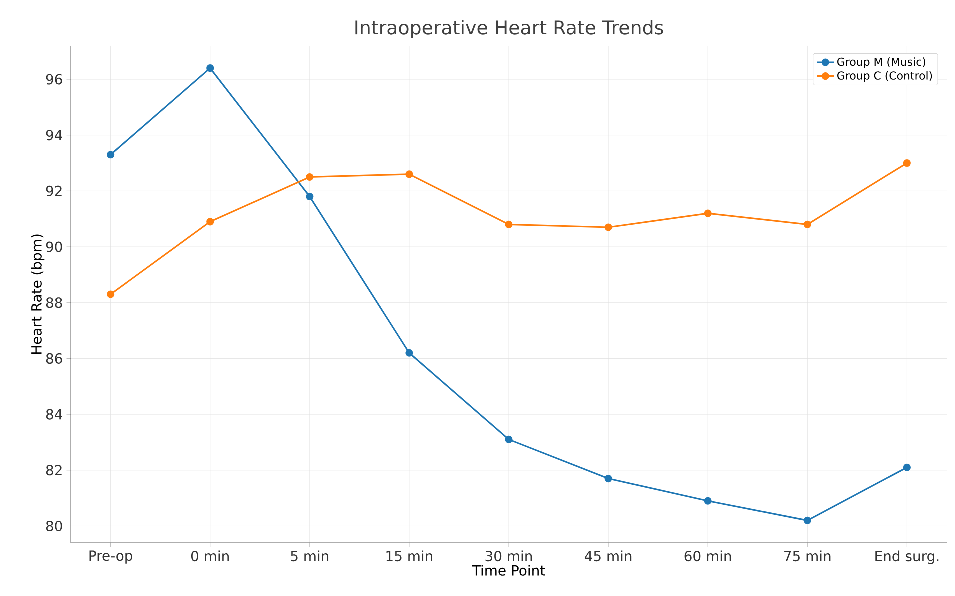 This screenshot has height=596, width=955. What do you see at coordinates (210, 556) in the screenshot?
I see `x-tick-label: 0 min` at bounding box center [210, 556].